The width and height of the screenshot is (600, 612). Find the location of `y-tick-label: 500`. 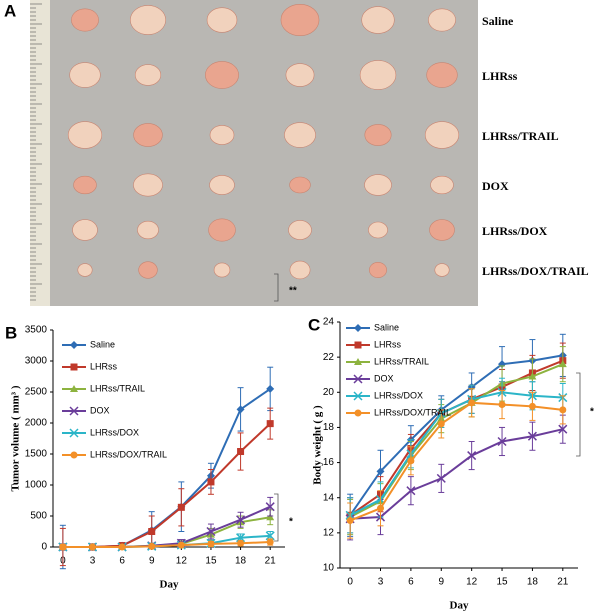

y-tick-label: 500 is located at coordinates (38, 516).